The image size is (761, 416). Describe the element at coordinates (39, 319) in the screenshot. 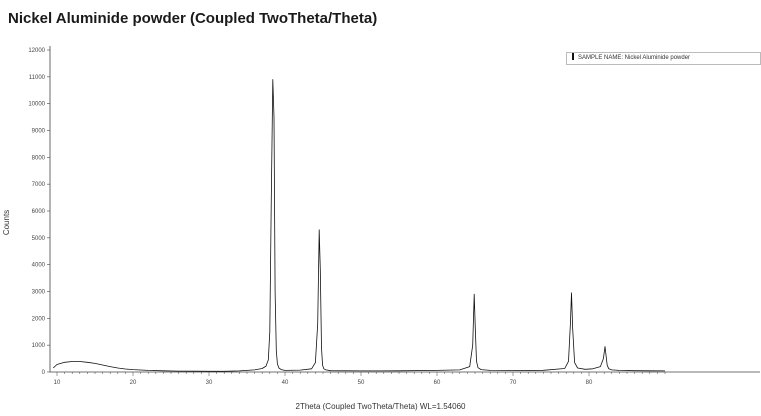

I see `y-tick-label: 2000` at that location.